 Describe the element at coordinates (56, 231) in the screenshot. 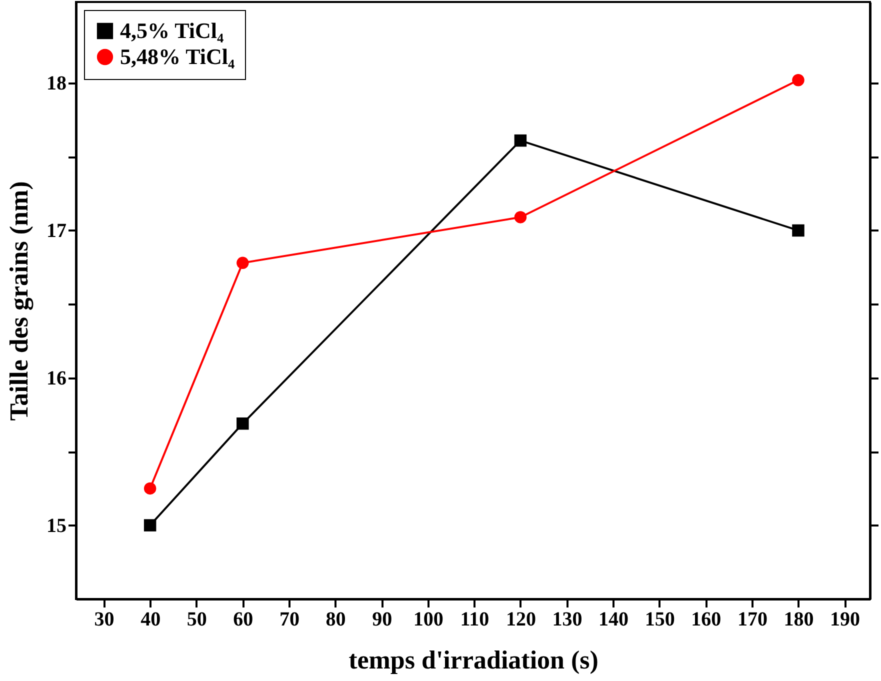

I see `y-tick-label: 17` at that location.